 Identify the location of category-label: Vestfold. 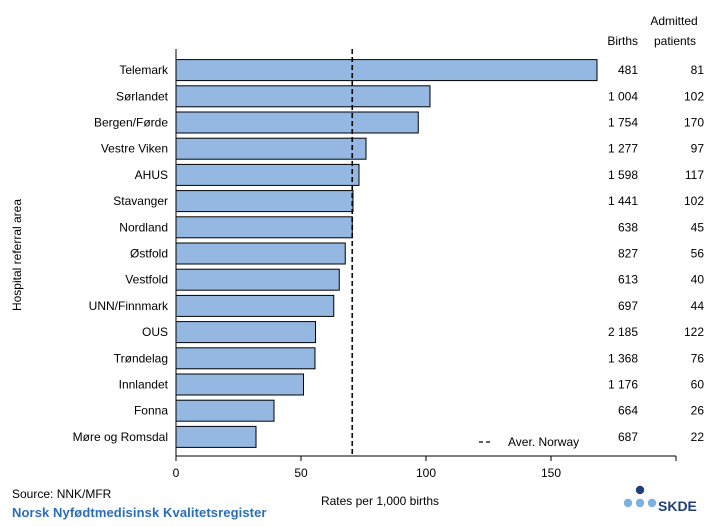
(146, 280).